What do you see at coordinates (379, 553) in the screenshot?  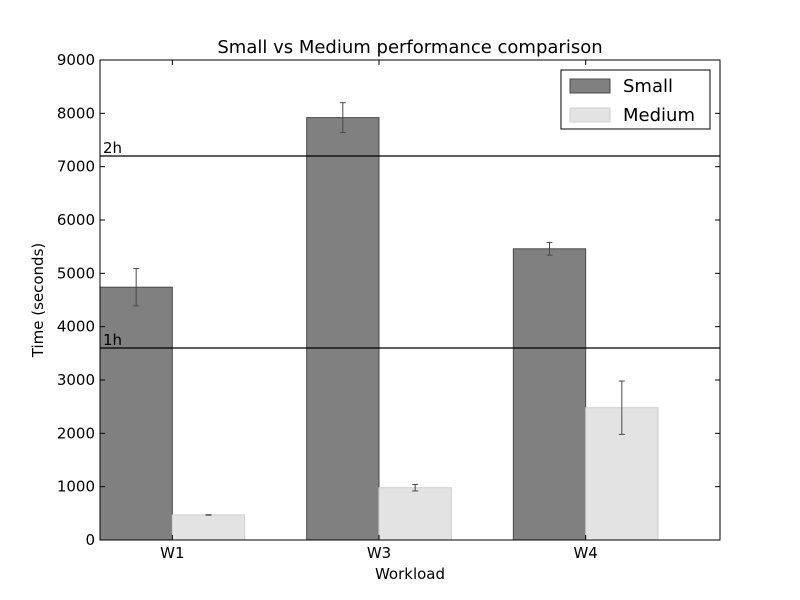 I see `x-tick-label: W3` at bounding box center [379, 553].